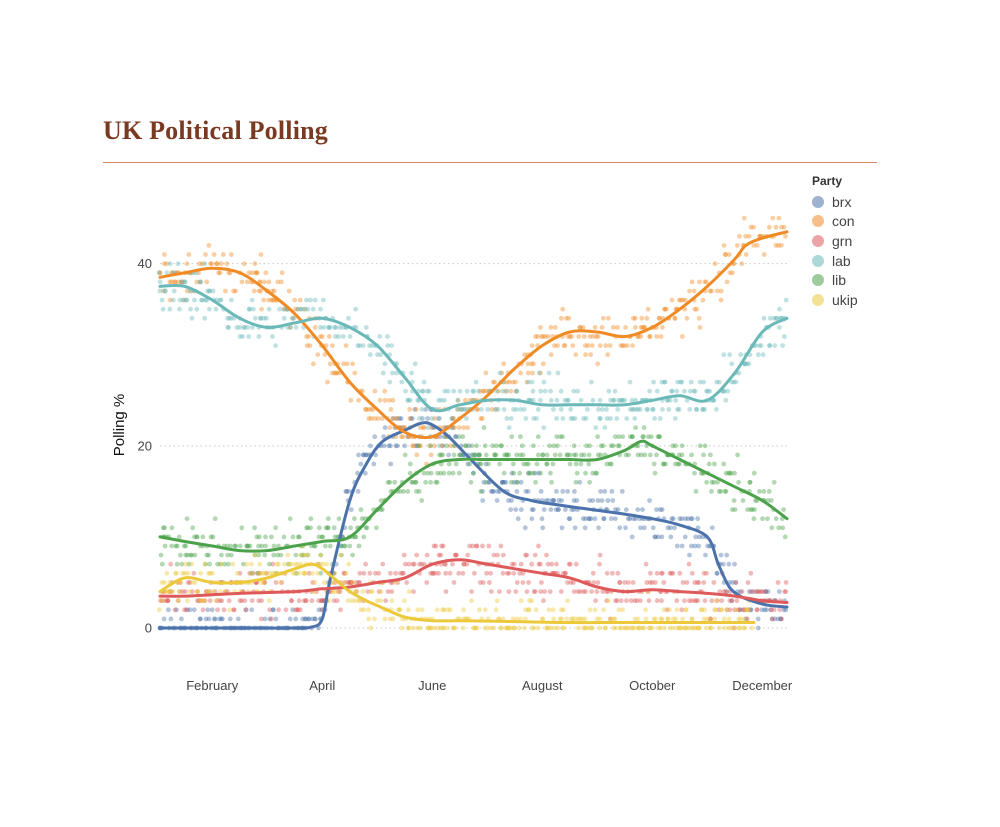 The width and height of the screenshot is (1000, 827). I want to click on legend-item-con: con, so click(835, 222).